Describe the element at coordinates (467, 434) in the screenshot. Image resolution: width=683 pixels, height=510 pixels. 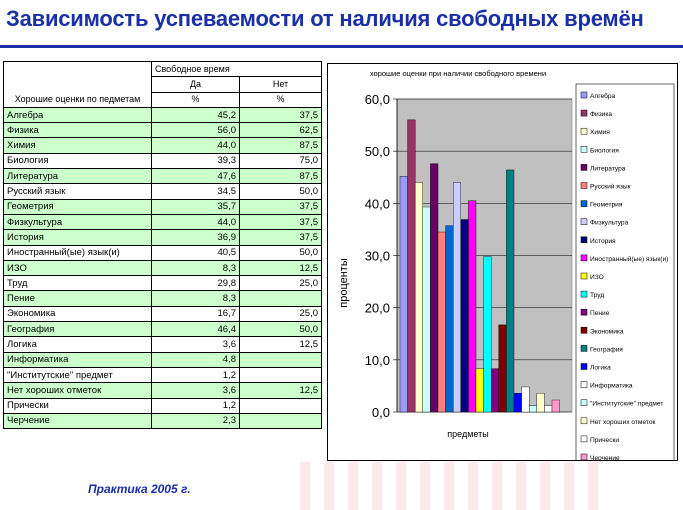
I see `chart-xlabel: предметы` at that location.